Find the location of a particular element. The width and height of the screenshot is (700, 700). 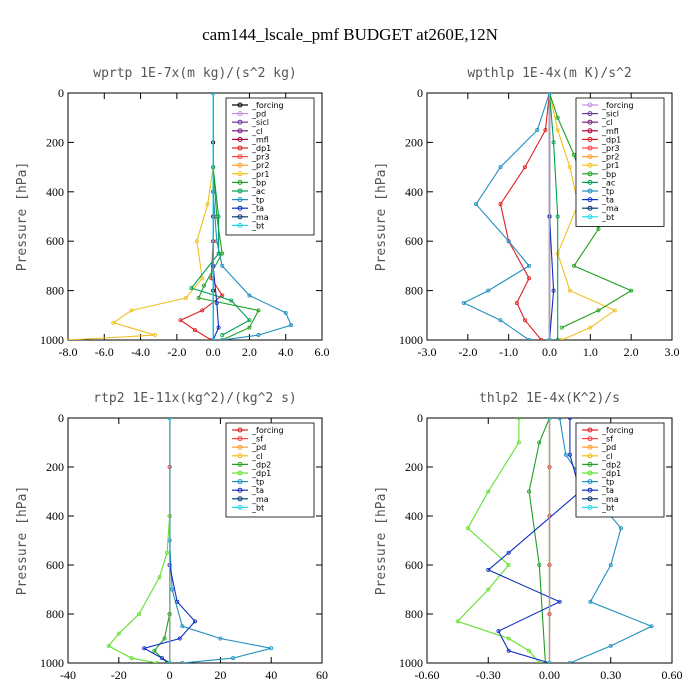

legend-entry: _pr2 is located at coordinates (260, 165).